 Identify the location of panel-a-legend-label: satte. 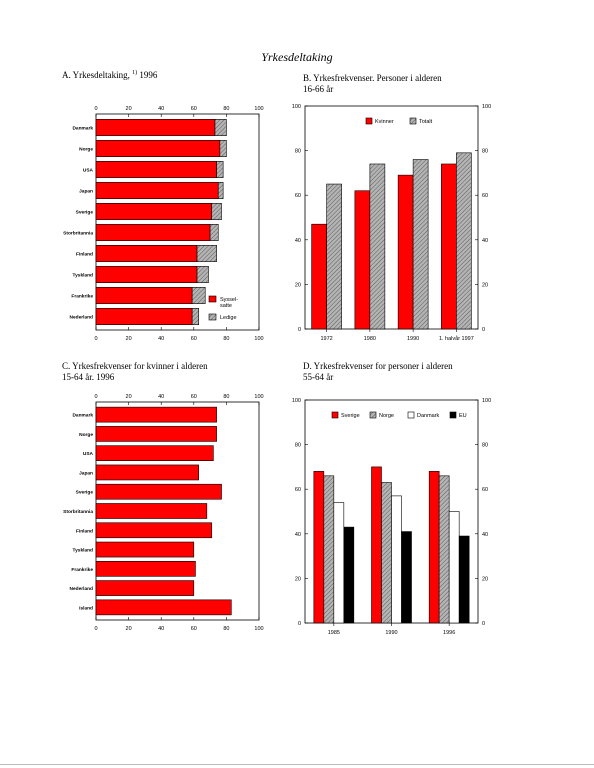
(226, 306).